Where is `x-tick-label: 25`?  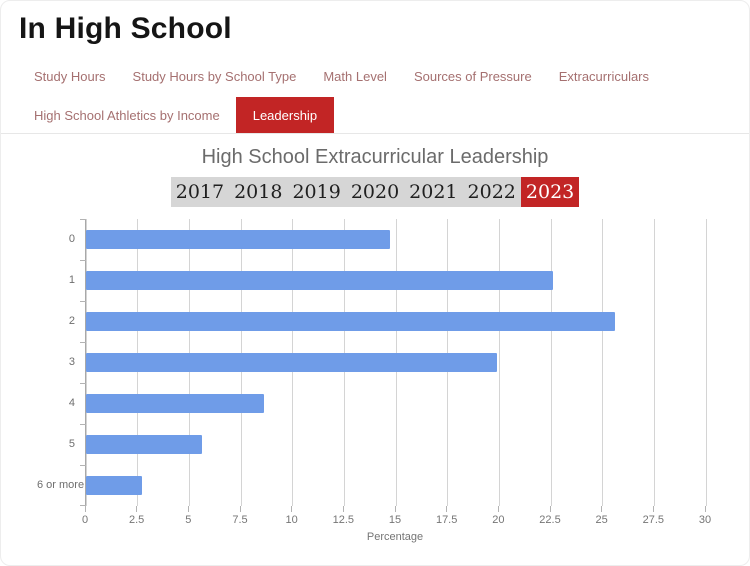 x-tick-label: 25 is located at coordinates (601, 520).